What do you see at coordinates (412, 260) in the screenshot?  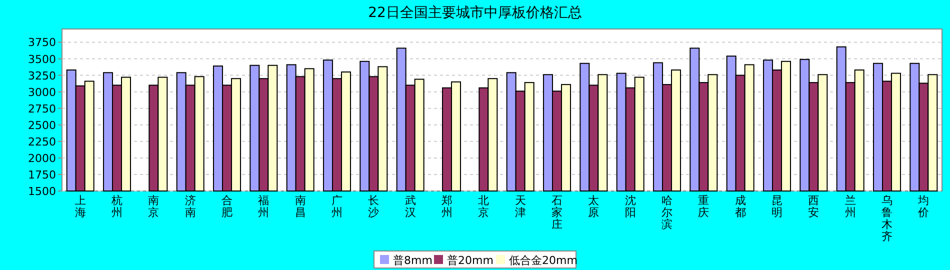 I see `legend-label: 普8mm` at bounding box center [412, 260].